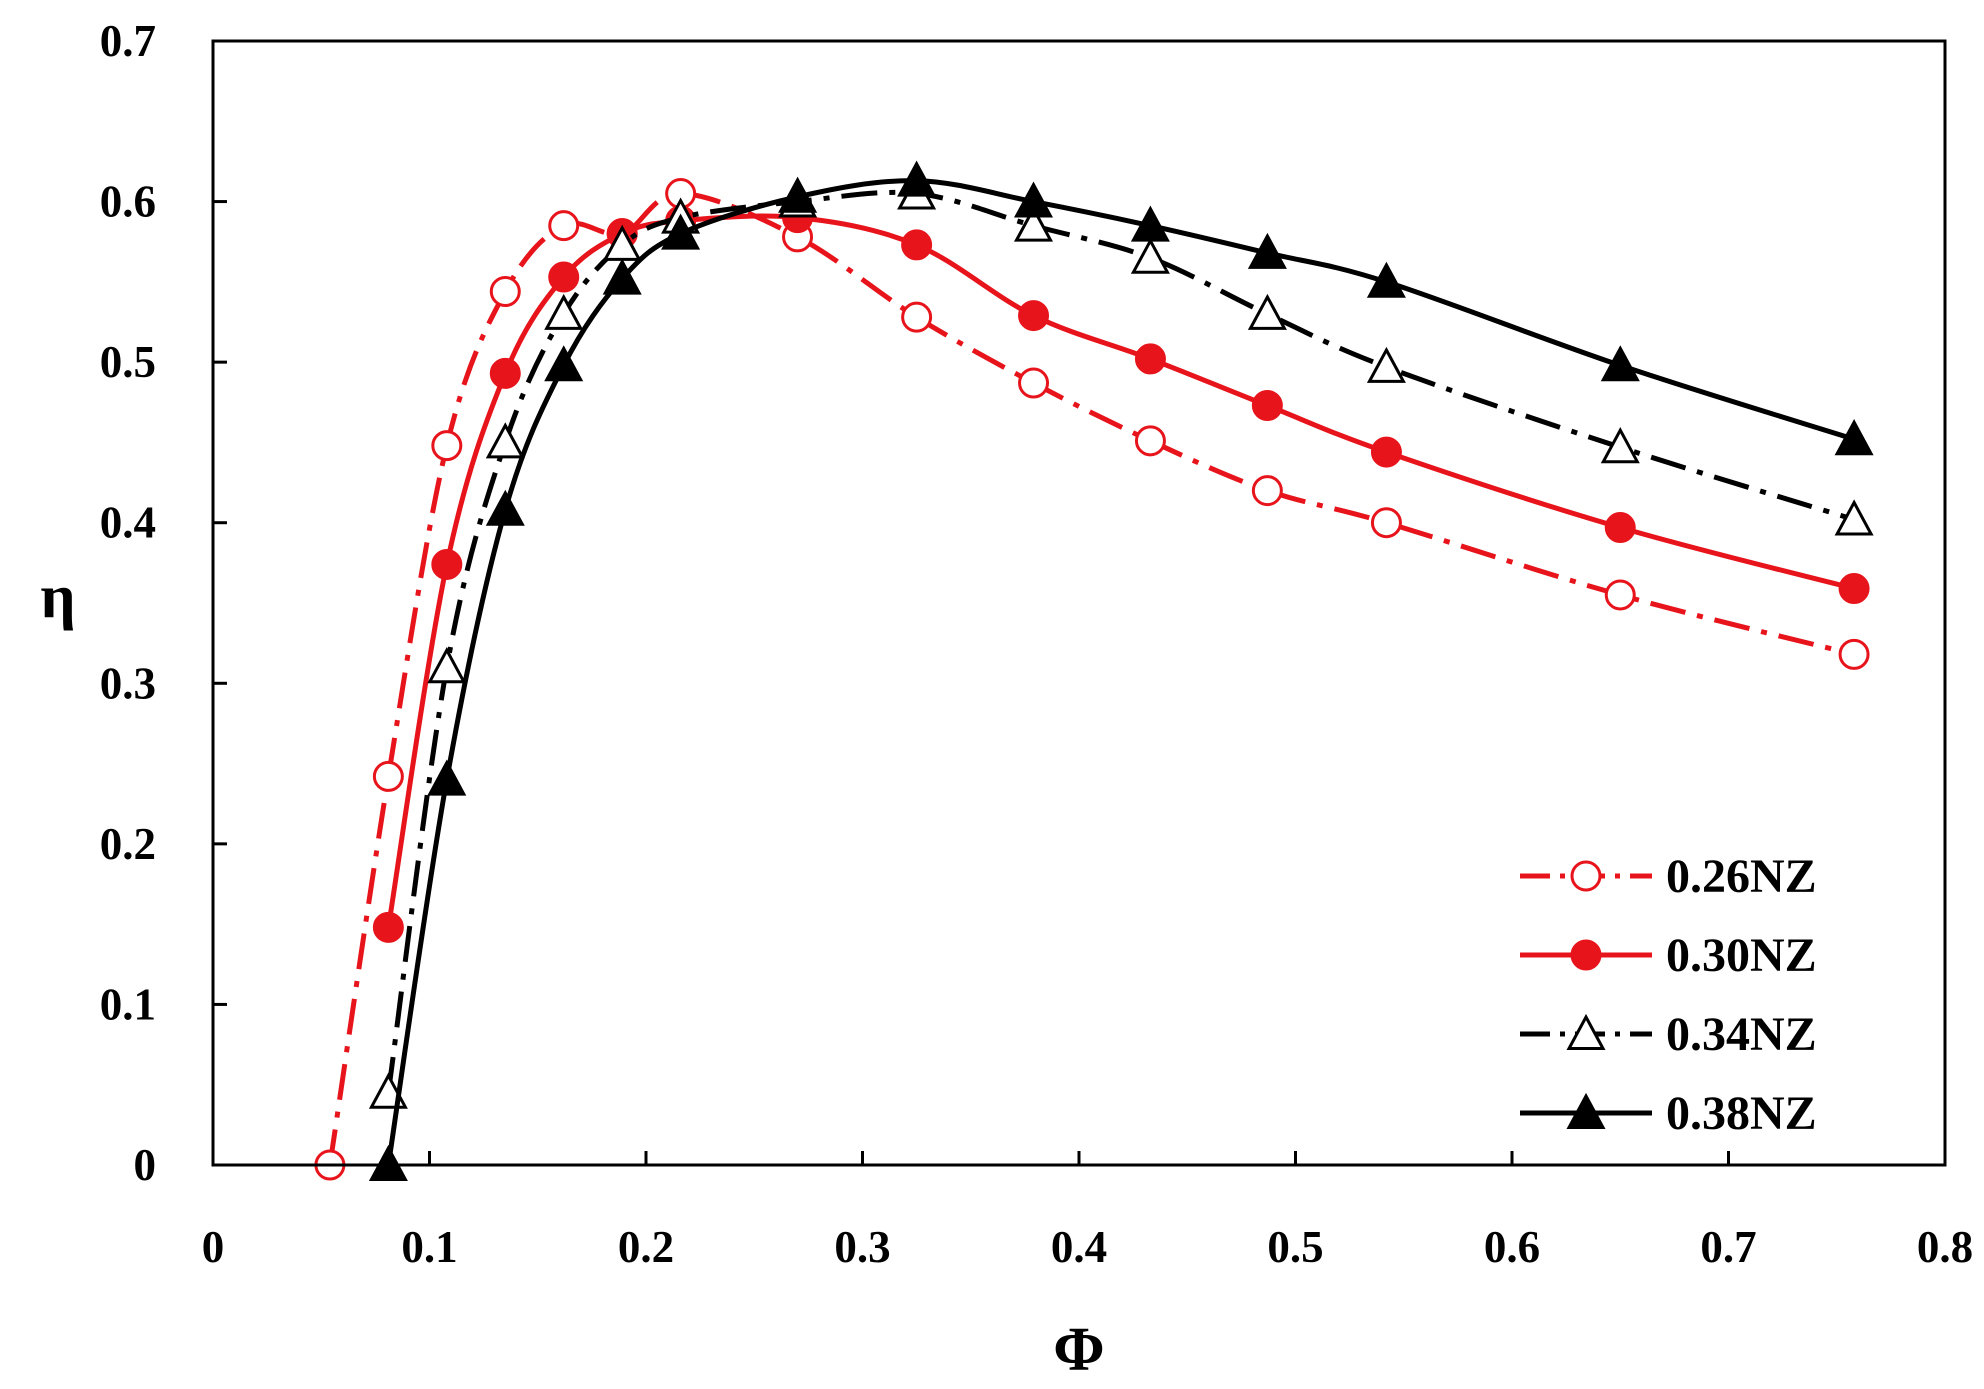  I want to click on y-tick-label: 0.5, so click(128, 362).